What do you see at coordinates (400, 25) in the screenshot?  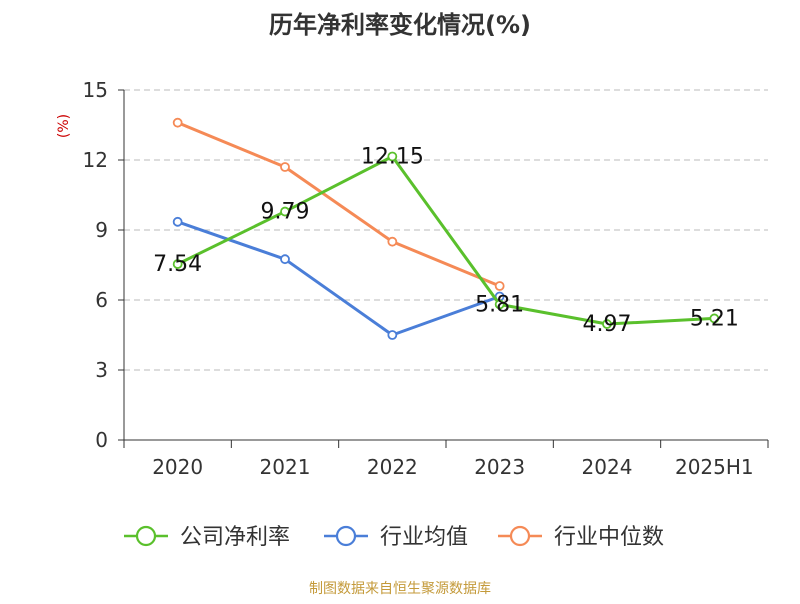 I see `chart-title: 历年净利率变化情况(%)` at bounding box center [400, 25].